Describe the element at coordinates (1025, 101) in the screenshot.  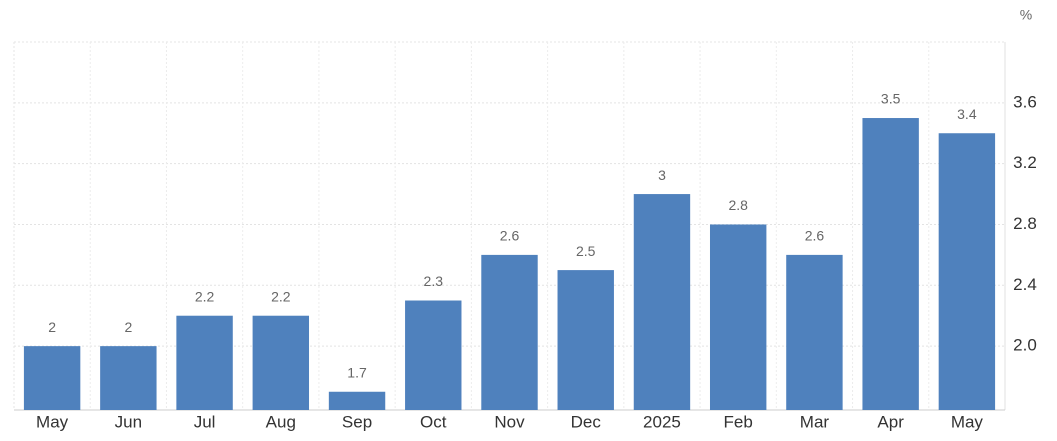
I see `y-tick-label: 3.6` at that location.